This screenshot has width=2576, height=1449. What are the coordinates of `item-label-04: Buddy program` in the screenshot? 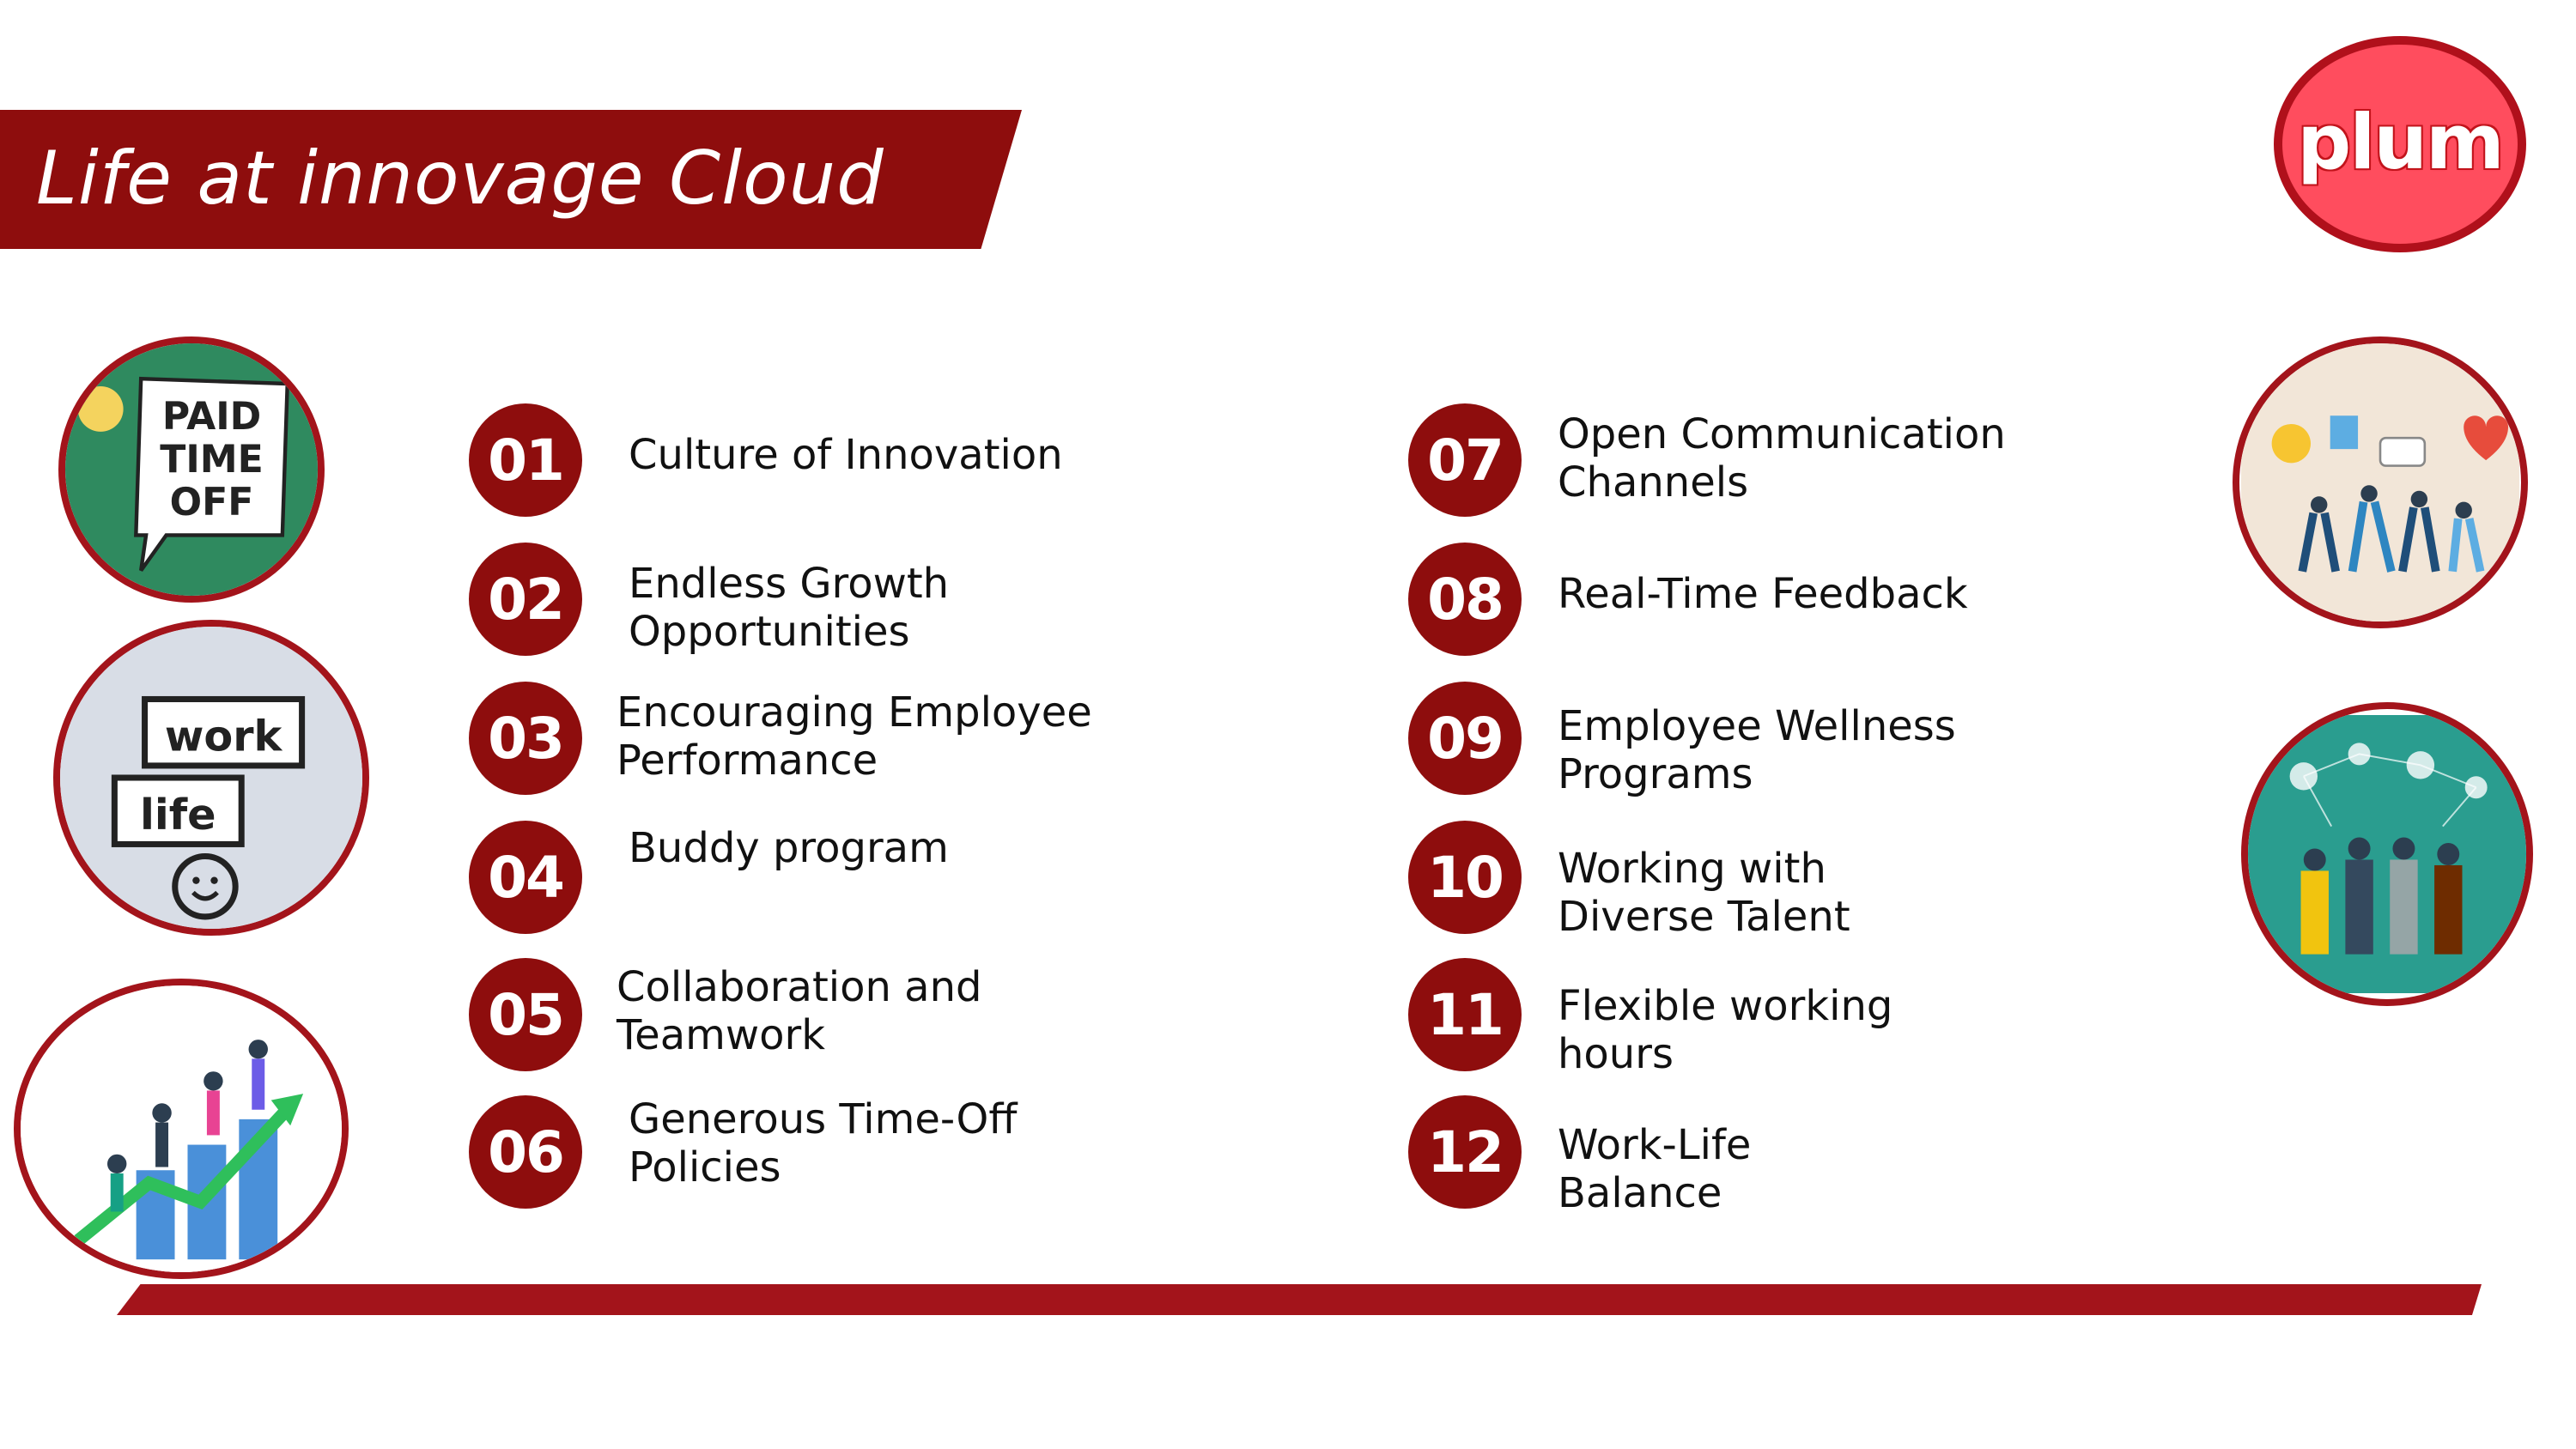 It's located at (789, 848).